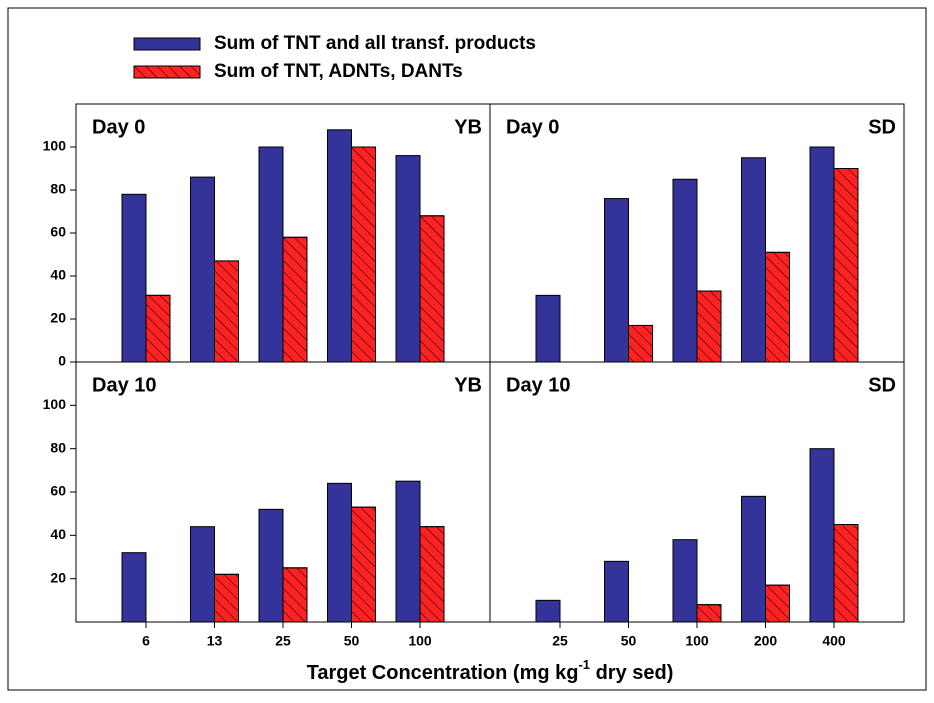  What do you see at coordinates (766, 641) in the screenshot?
I see `x-tick-label: 200` at bounding box center [766, 641].